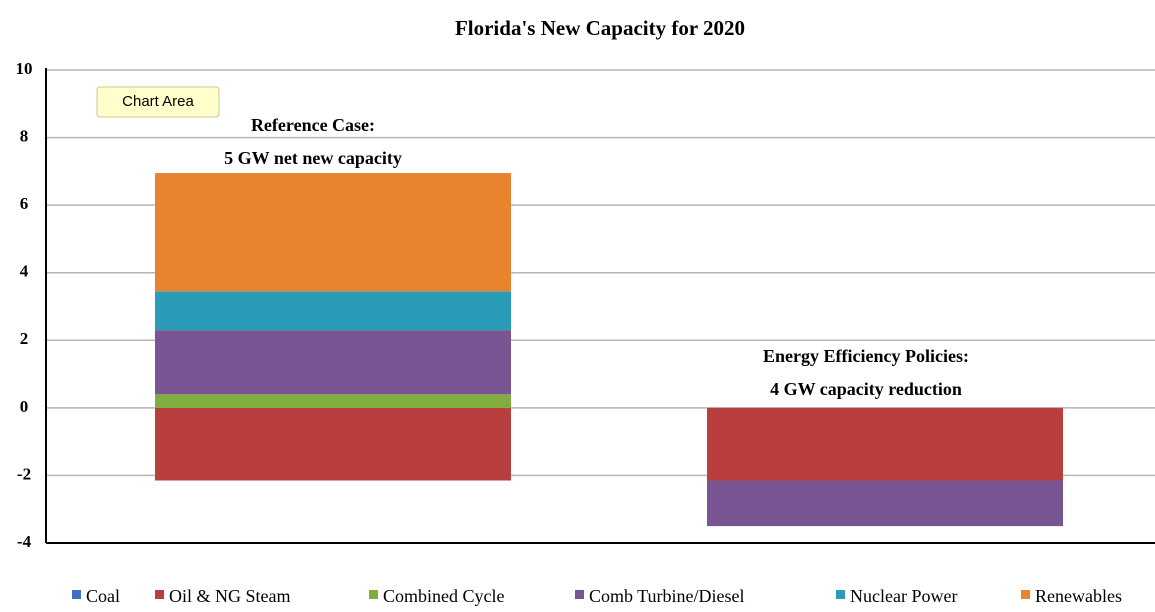  I want to click on annotation: Reference Case:, so click(313, 125).